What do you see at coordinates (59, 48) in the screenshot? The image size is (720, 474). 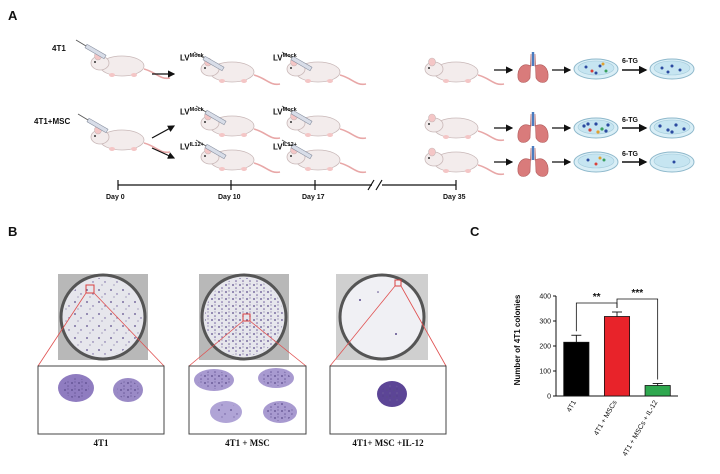 I see `group-label-4t1: 4T1` at bounding box center [59, 48].